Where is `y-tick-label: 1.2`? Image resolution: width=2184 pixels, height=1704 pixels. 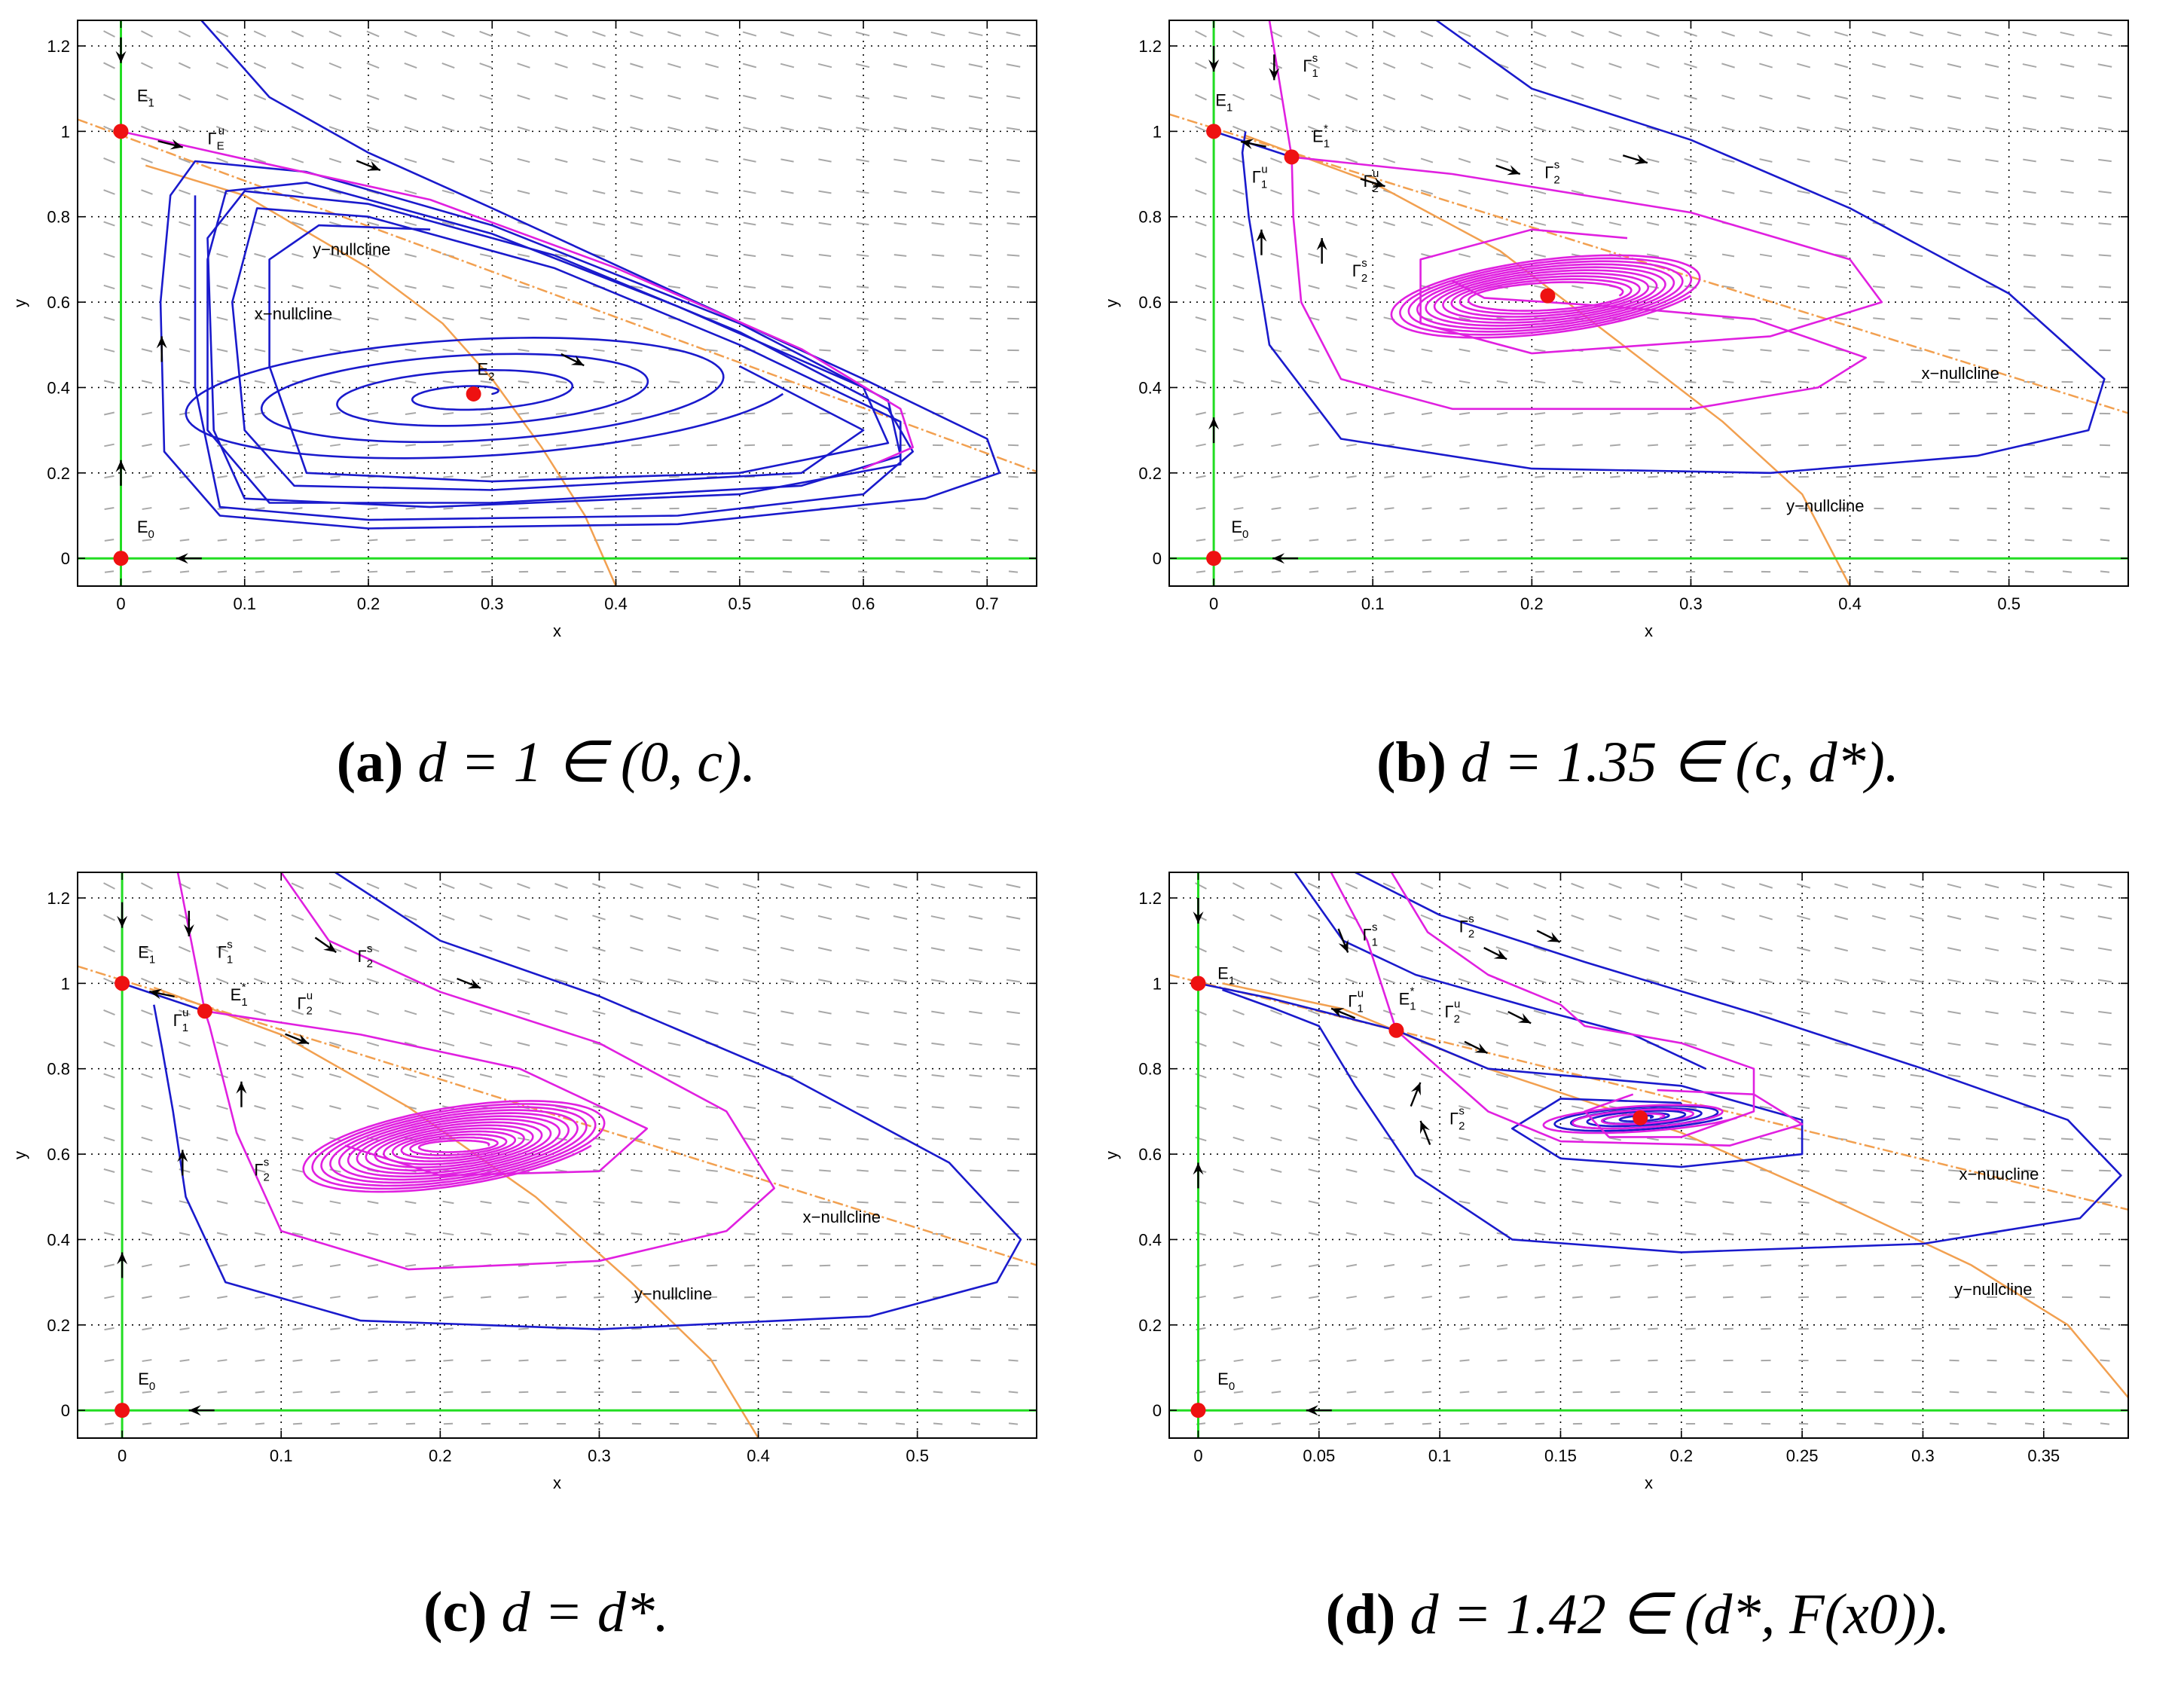 y-tick-label: 1.2 is located at coordinates (58, 898).